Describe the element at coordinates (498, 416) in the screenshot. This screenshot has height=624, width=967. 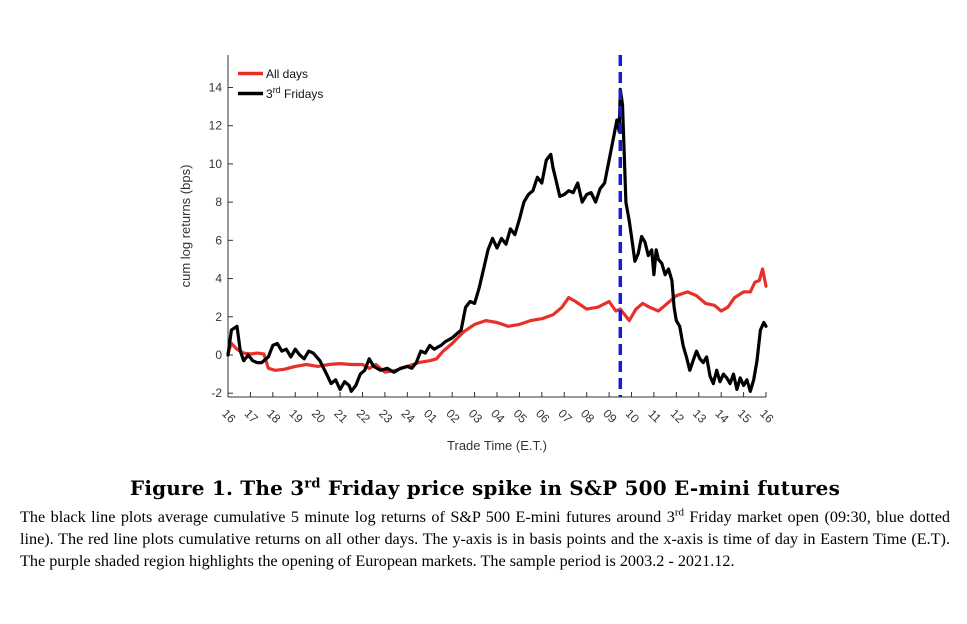
I see `x-tick-label: 04` at that location.